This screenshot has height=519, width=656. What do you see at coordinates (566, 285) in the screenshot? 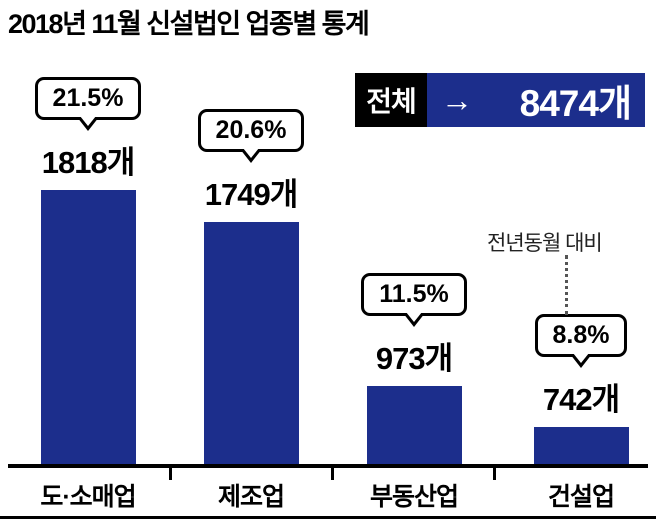
I see `dotted-connector` at bounding box center [566, 285].